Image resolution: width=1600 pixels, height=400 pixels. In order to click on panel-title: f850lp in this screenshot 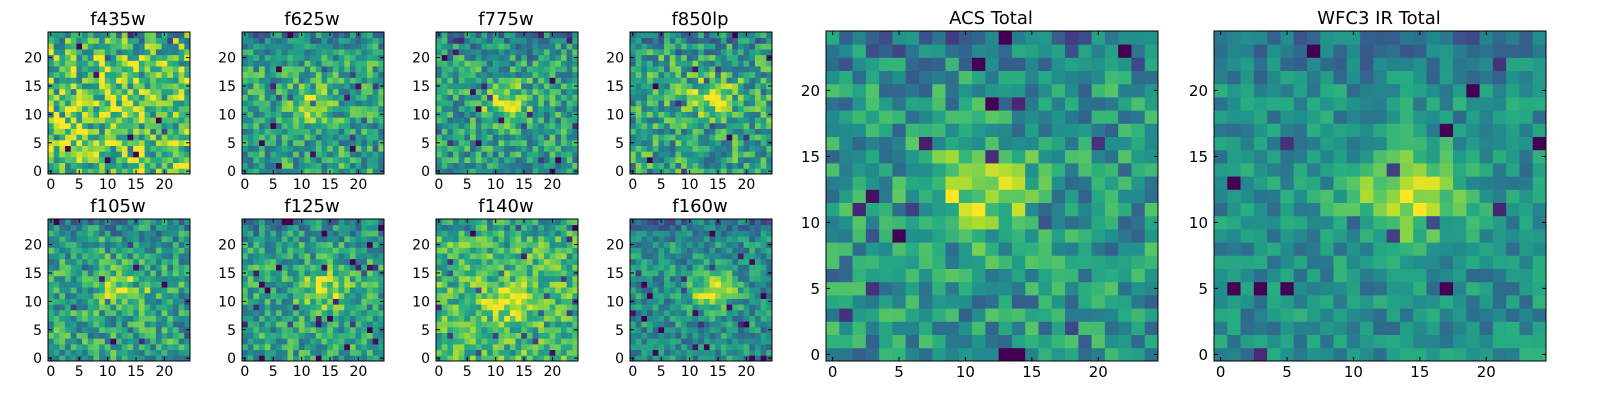, I will do `click(699, 19)`.